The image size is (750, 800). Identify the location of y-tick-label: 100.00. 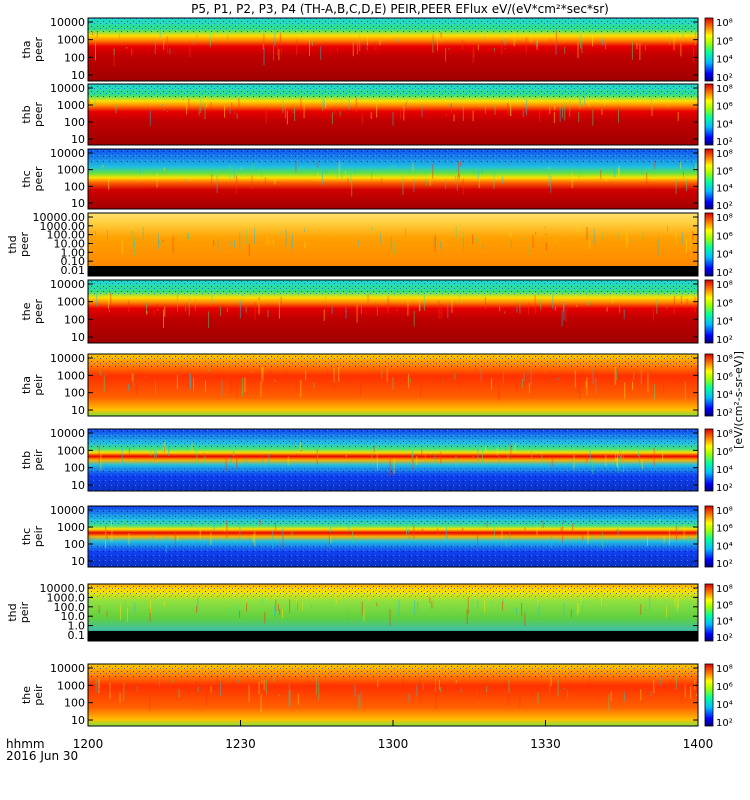
(66, 235).